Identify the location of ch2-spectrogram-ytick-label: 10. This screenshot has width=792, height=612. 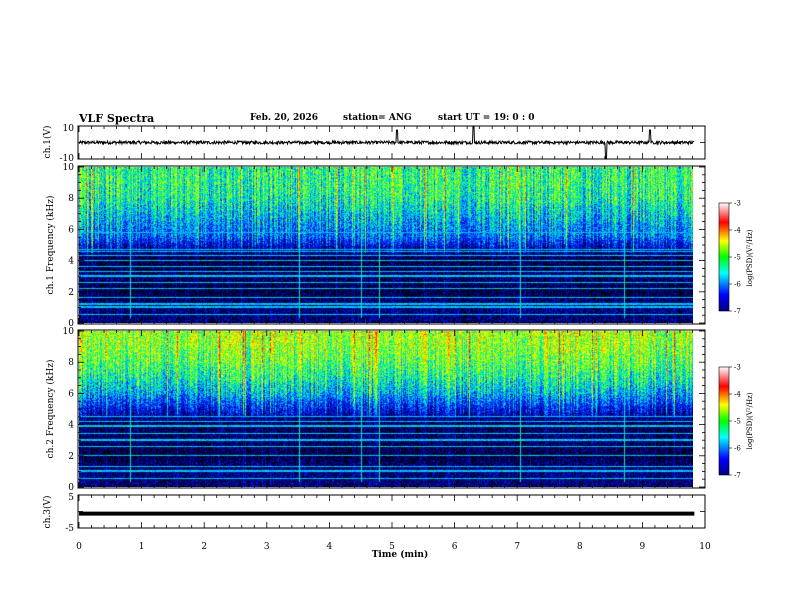
(69, 332).